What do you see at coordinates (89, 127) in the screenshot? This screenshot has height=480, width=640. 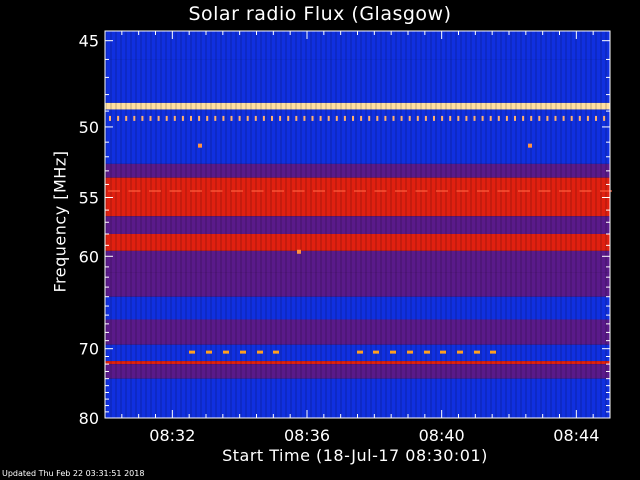 I see `y-tick-label: 50` at bounding box center [89, 127].